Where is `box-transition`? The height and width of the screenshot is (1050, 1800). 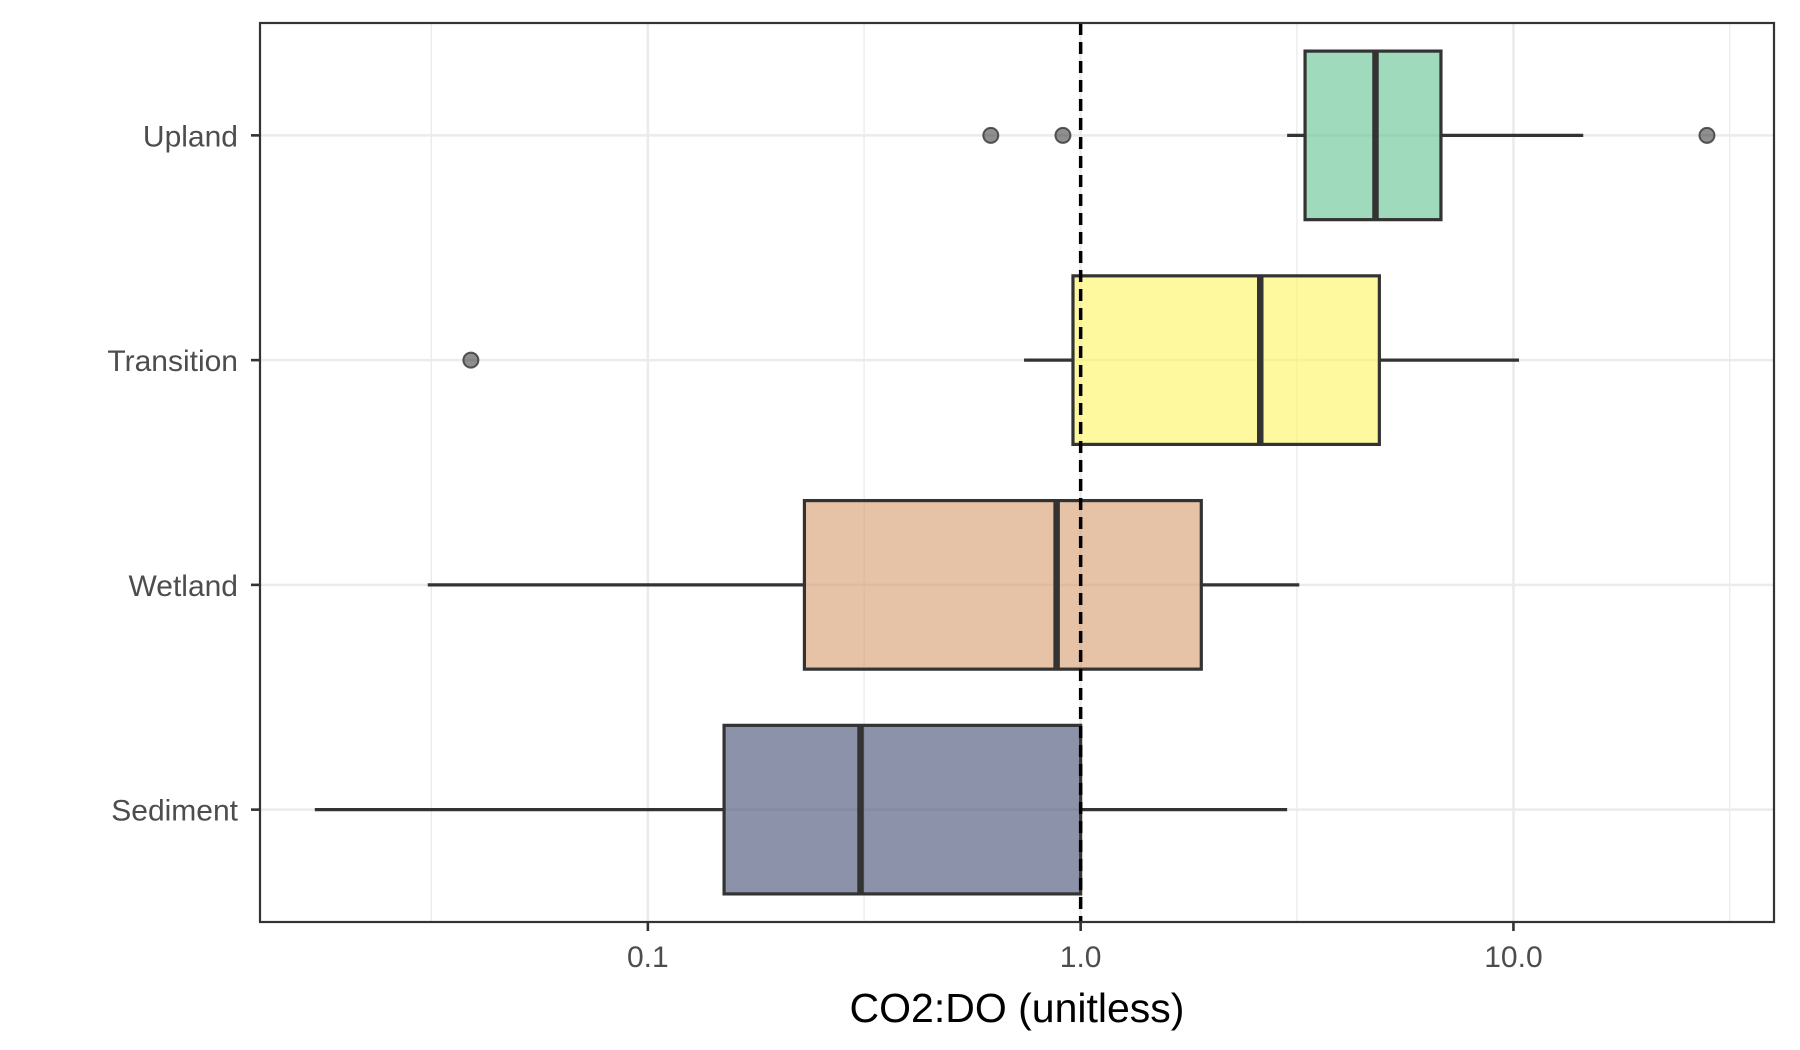
box-transition is located at coordinates (990, 360).